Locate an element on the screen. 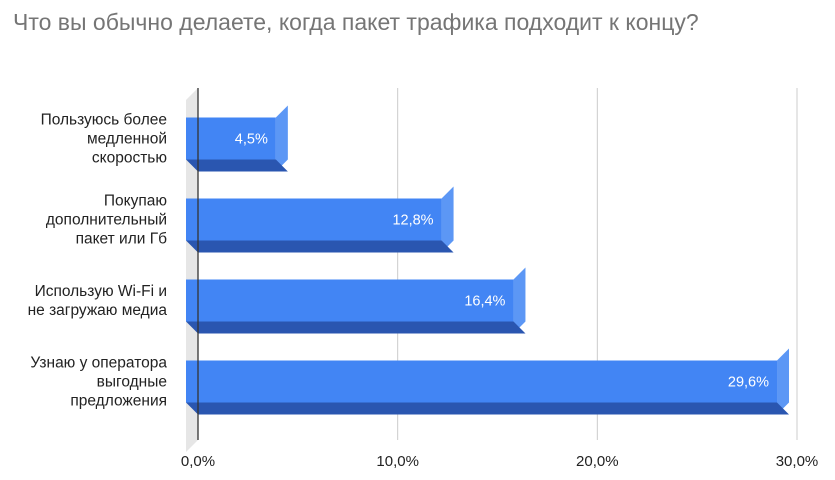 Image resolution: width=835 pixels, height=480 pixels. category-label: Пользуюсь более медленной скоростью is located at coordinates (104, 139).